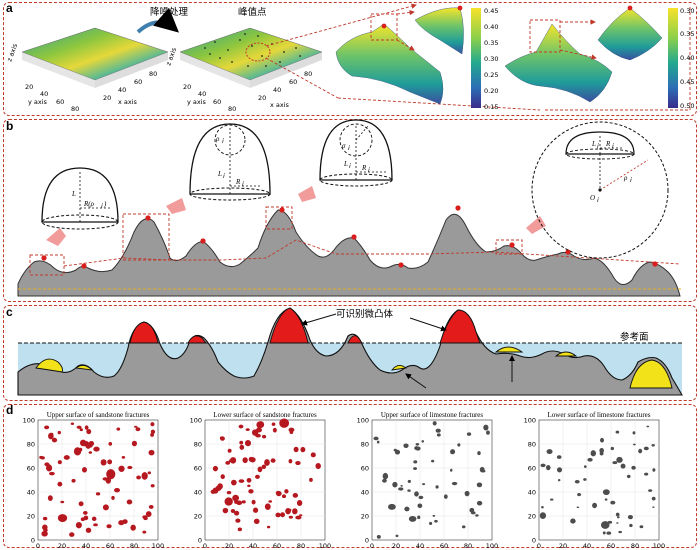 The image size is (700, 550). What do you see at coordinates (345, 164) in the screenshot?
I see `hemi3-L: L` at bounding box center [345, 164].